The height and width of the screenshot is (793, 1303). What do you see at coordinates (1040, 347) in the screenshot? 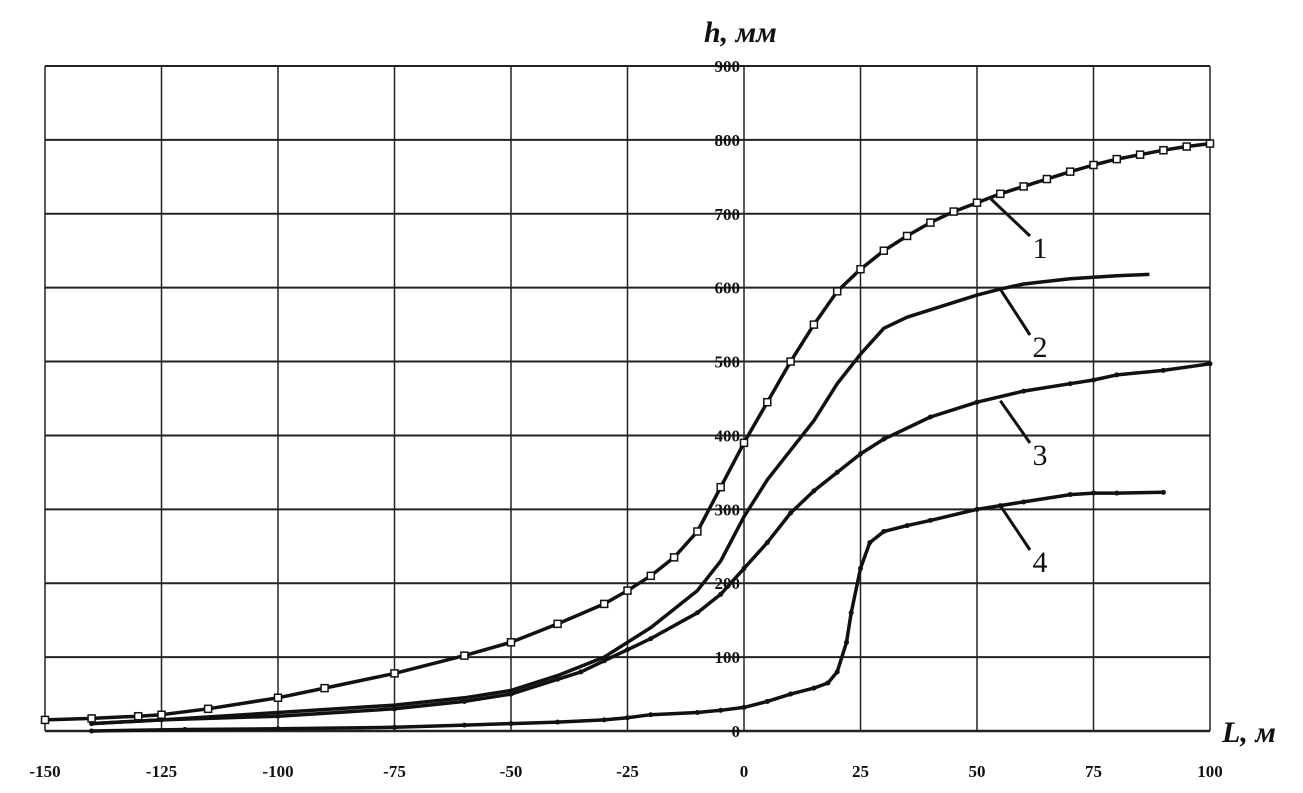
I see `curve-label-2: 2` at bounding box center [1040, 347].